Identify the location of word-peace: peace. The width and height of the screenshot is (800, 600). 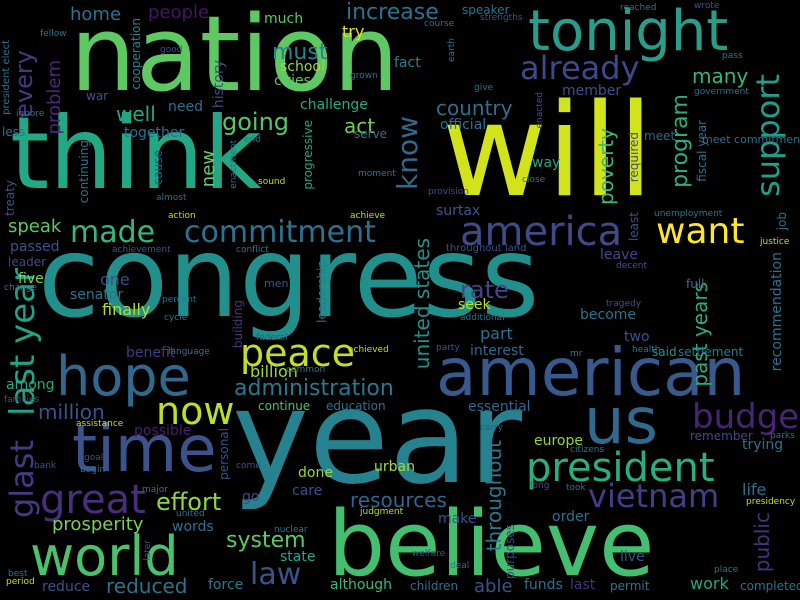
(298, 353).